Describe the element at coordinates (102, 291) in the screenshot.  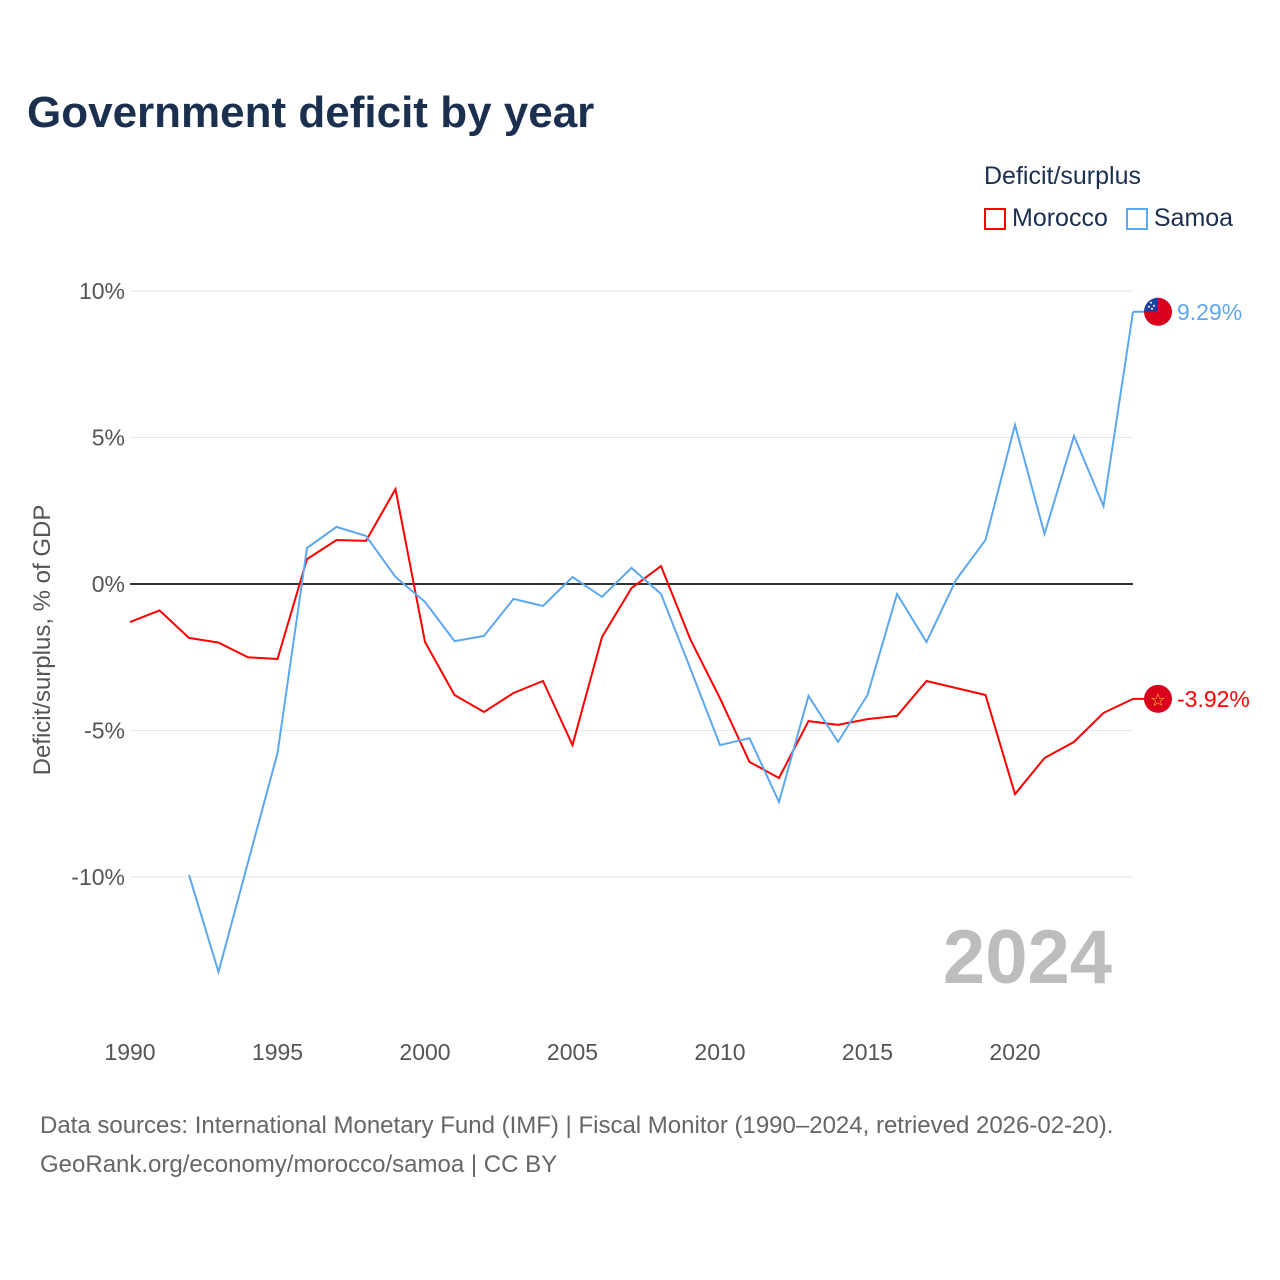
I see `y-tick-label: 10%` at that location.